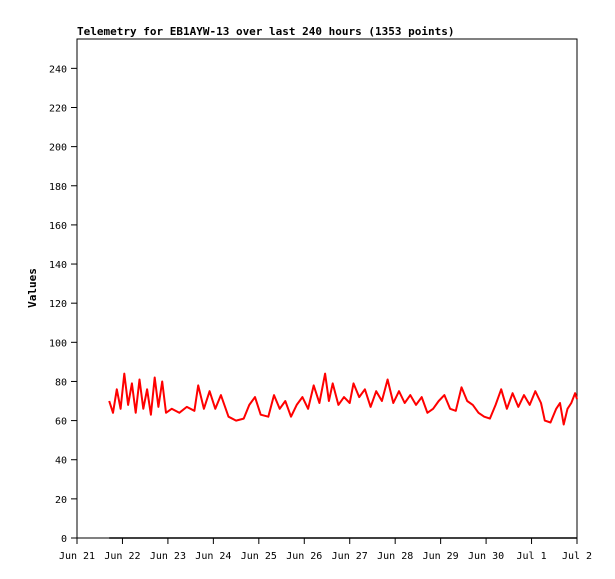 The width and height of the screenshot is (615, 579). I want to click on x-tick-label: Jun 28, so click(395, 556).